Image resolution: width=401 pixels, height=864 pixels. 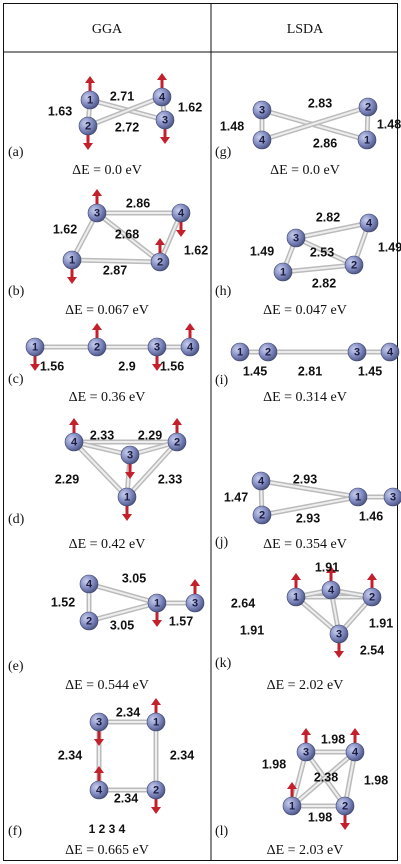 What do you see at coordinates (371, 516) in the screenshot?
I see `bond-length: 1.46` at bounding box center [371, 516].